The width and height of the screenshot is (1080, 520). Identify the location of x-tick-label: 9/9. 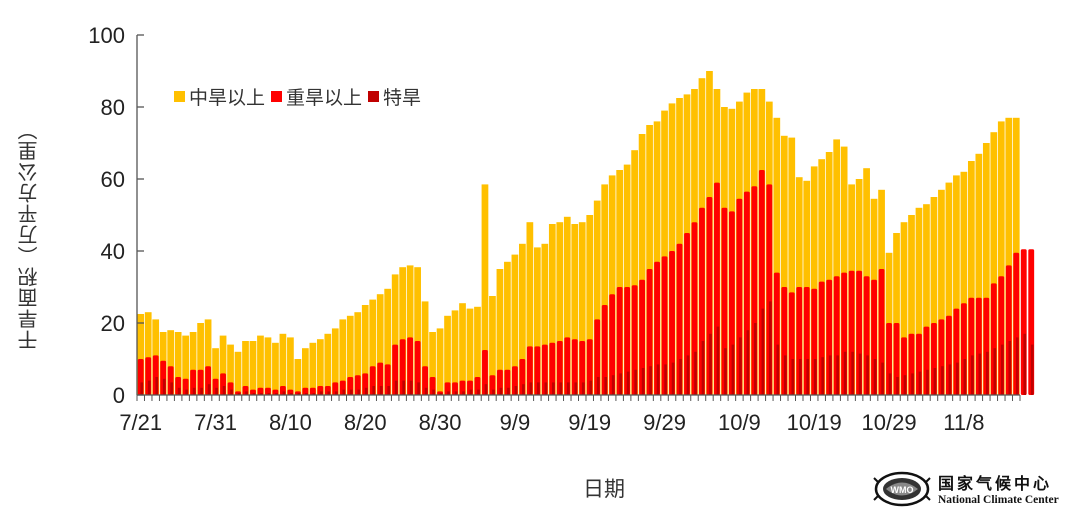
(515, 422).